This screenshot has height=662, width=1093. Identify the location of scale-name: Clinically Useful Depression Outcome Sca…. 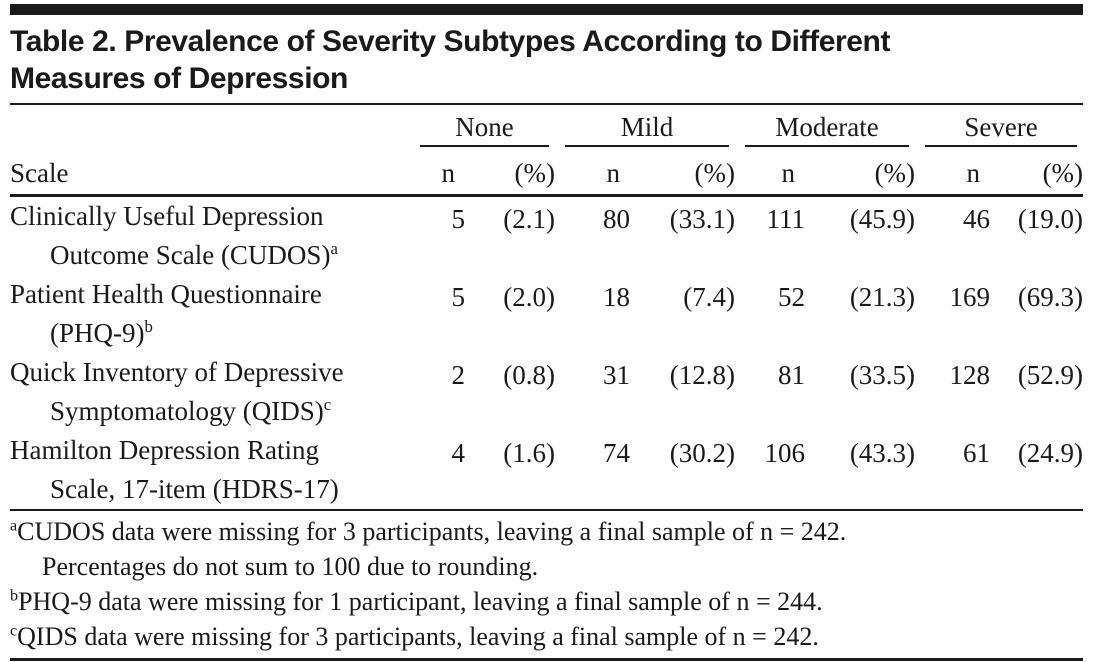
(210, 236).